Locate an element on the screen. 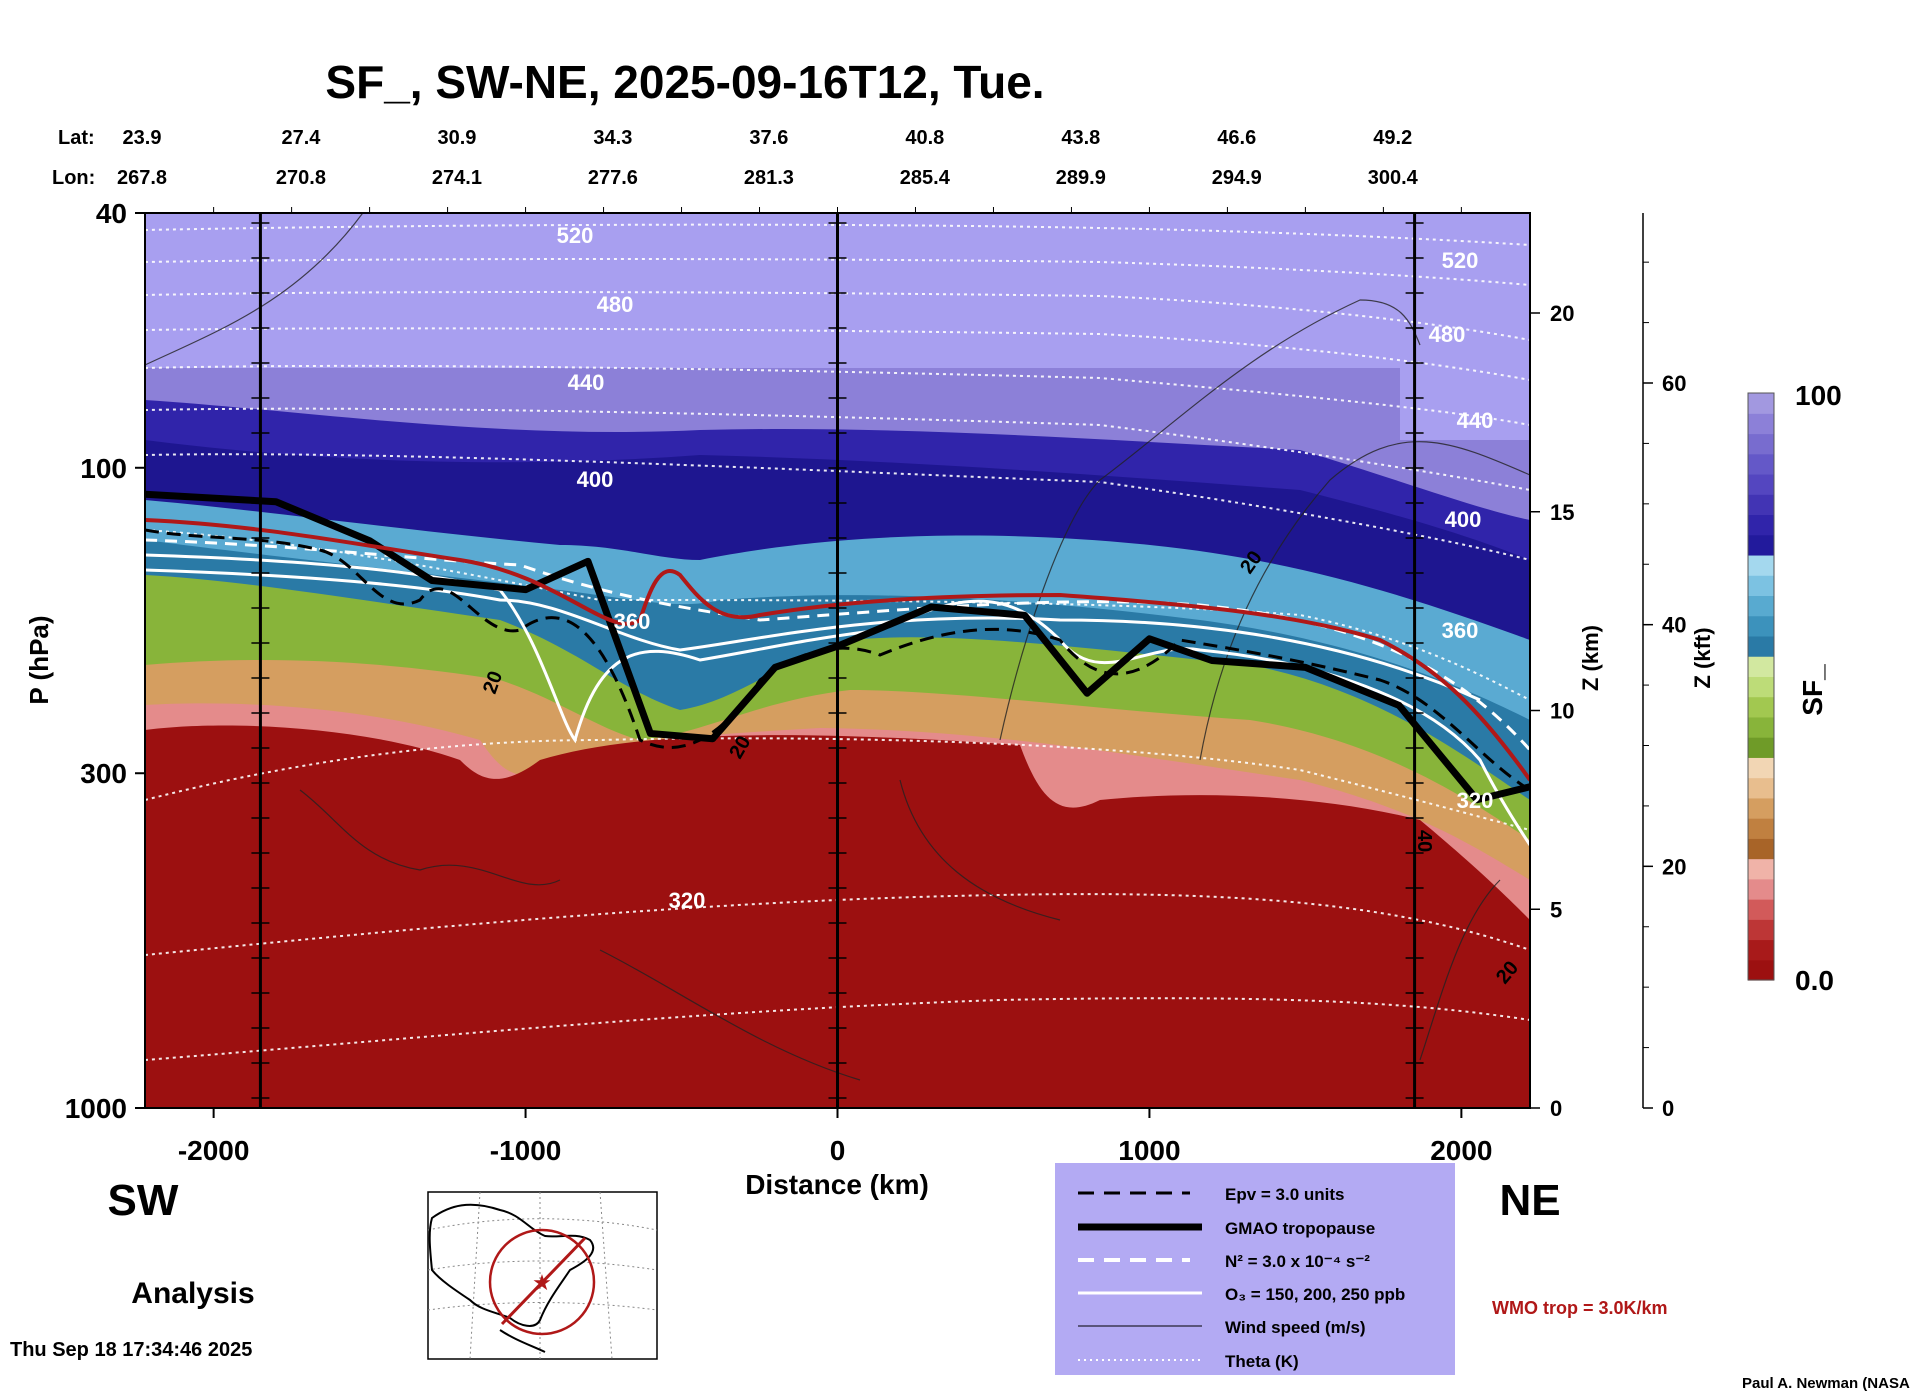  z-km-tick-label: 5 is located at coordinates (1556, 909).